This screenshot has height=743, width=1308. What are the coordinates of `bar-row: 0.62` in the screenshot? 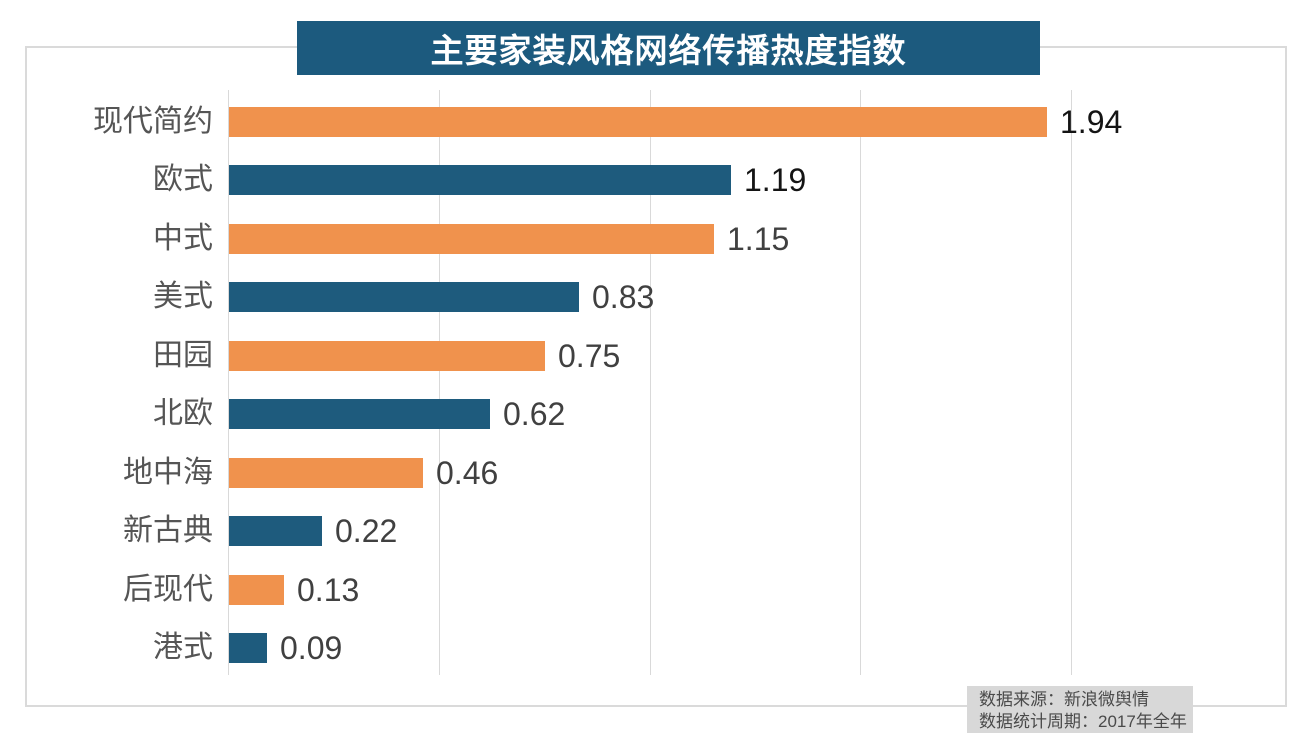 It's located at (397, 414).